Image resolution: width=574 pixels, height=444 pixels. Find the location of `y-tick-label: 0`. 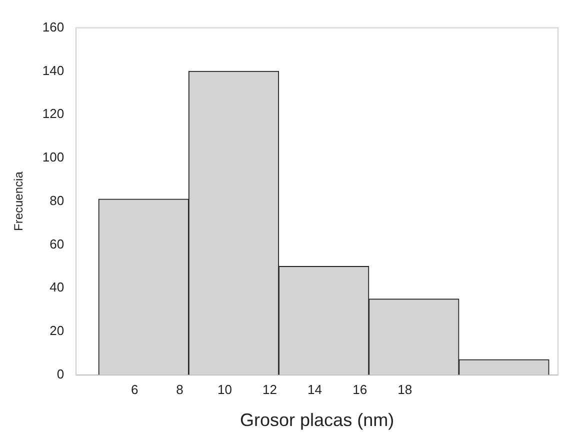

y-tick-label: 0 is located at coordinates (60, 374).